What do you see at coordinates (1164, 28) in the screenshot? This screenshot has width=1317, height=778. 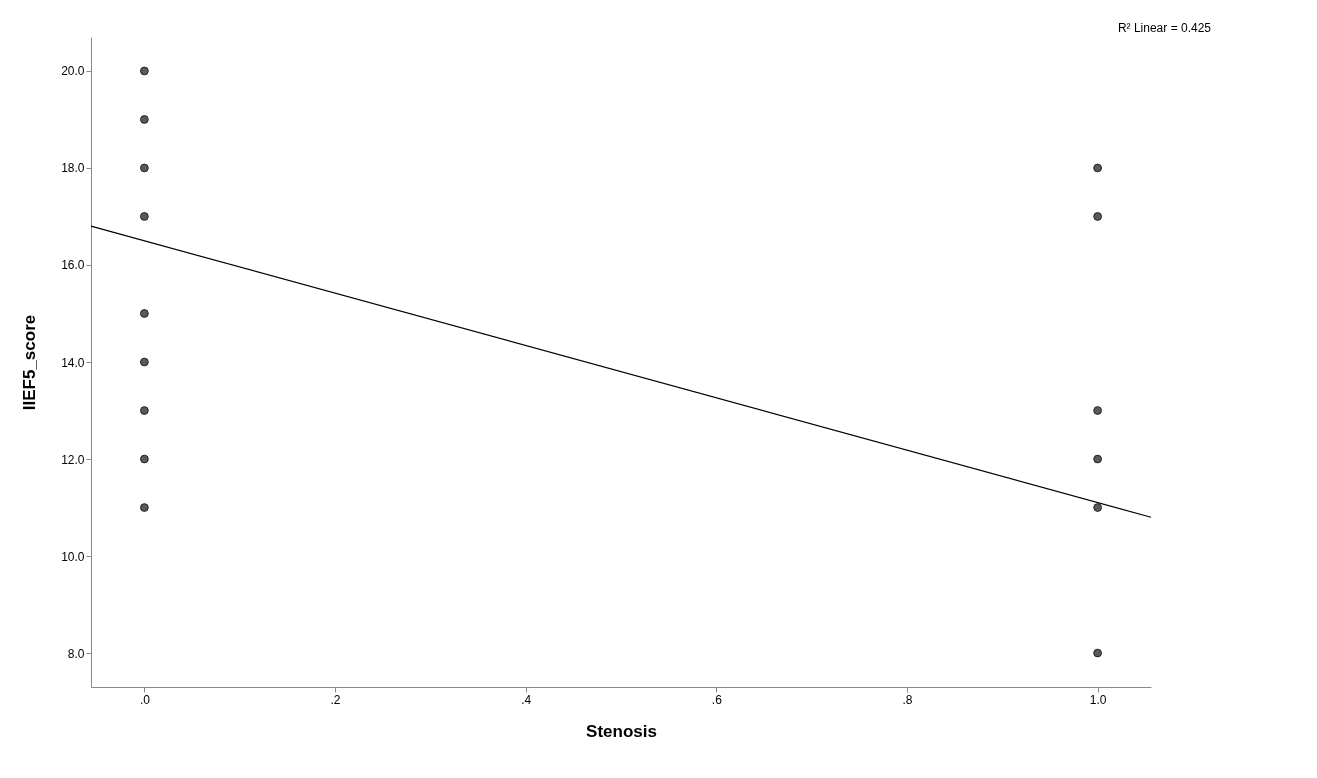 I see `text: R² Linear = 0.425` at bounding box center [1164, 28].